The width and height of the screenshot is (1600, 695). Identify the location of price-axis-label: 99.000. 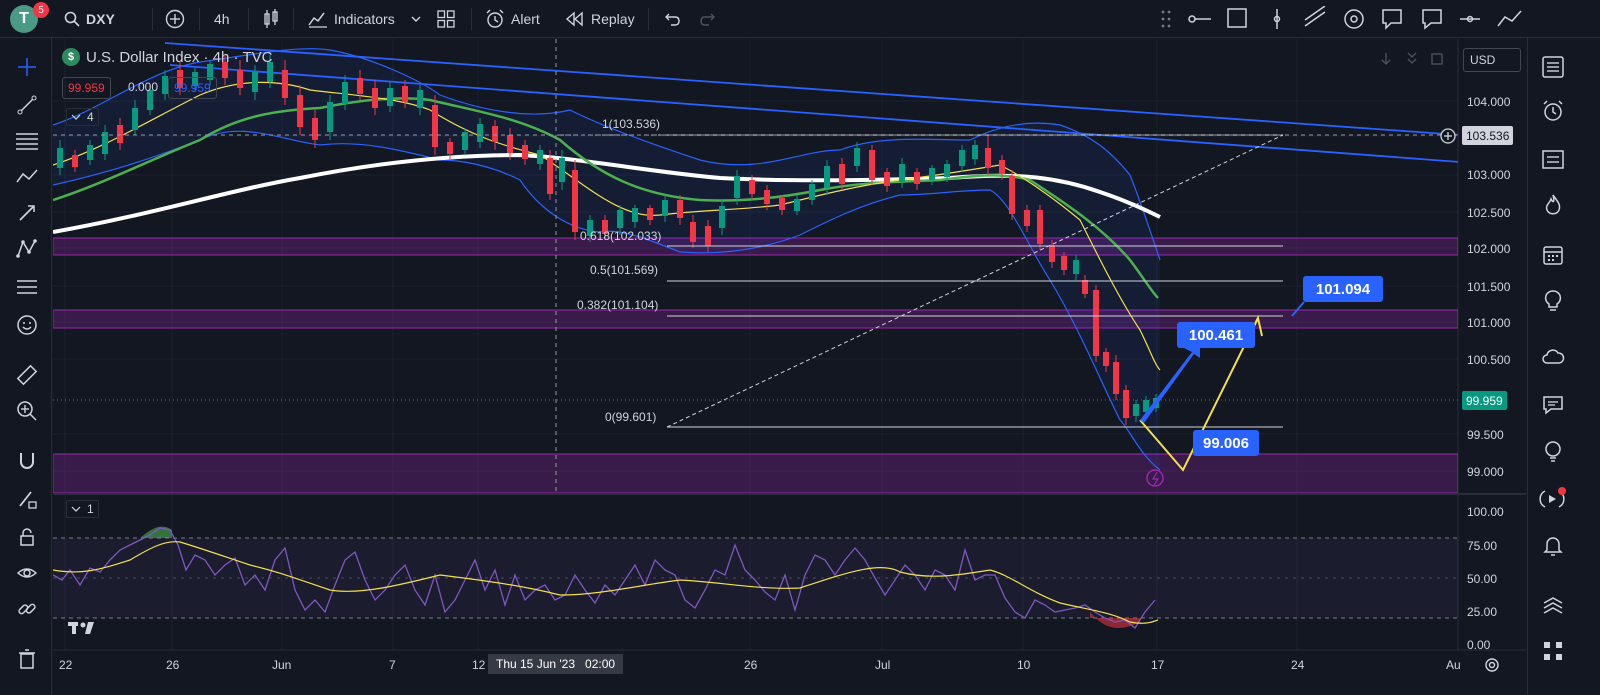
(1485, 472).